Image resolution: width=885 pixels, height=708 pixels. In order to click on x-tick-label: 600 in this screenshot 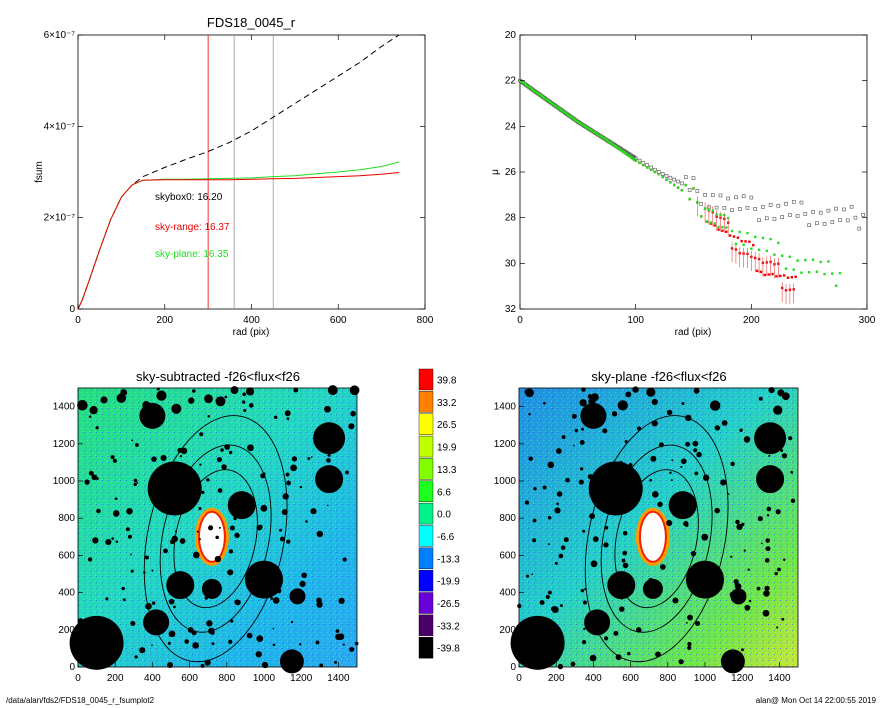, I will do `click(630, 678)`.